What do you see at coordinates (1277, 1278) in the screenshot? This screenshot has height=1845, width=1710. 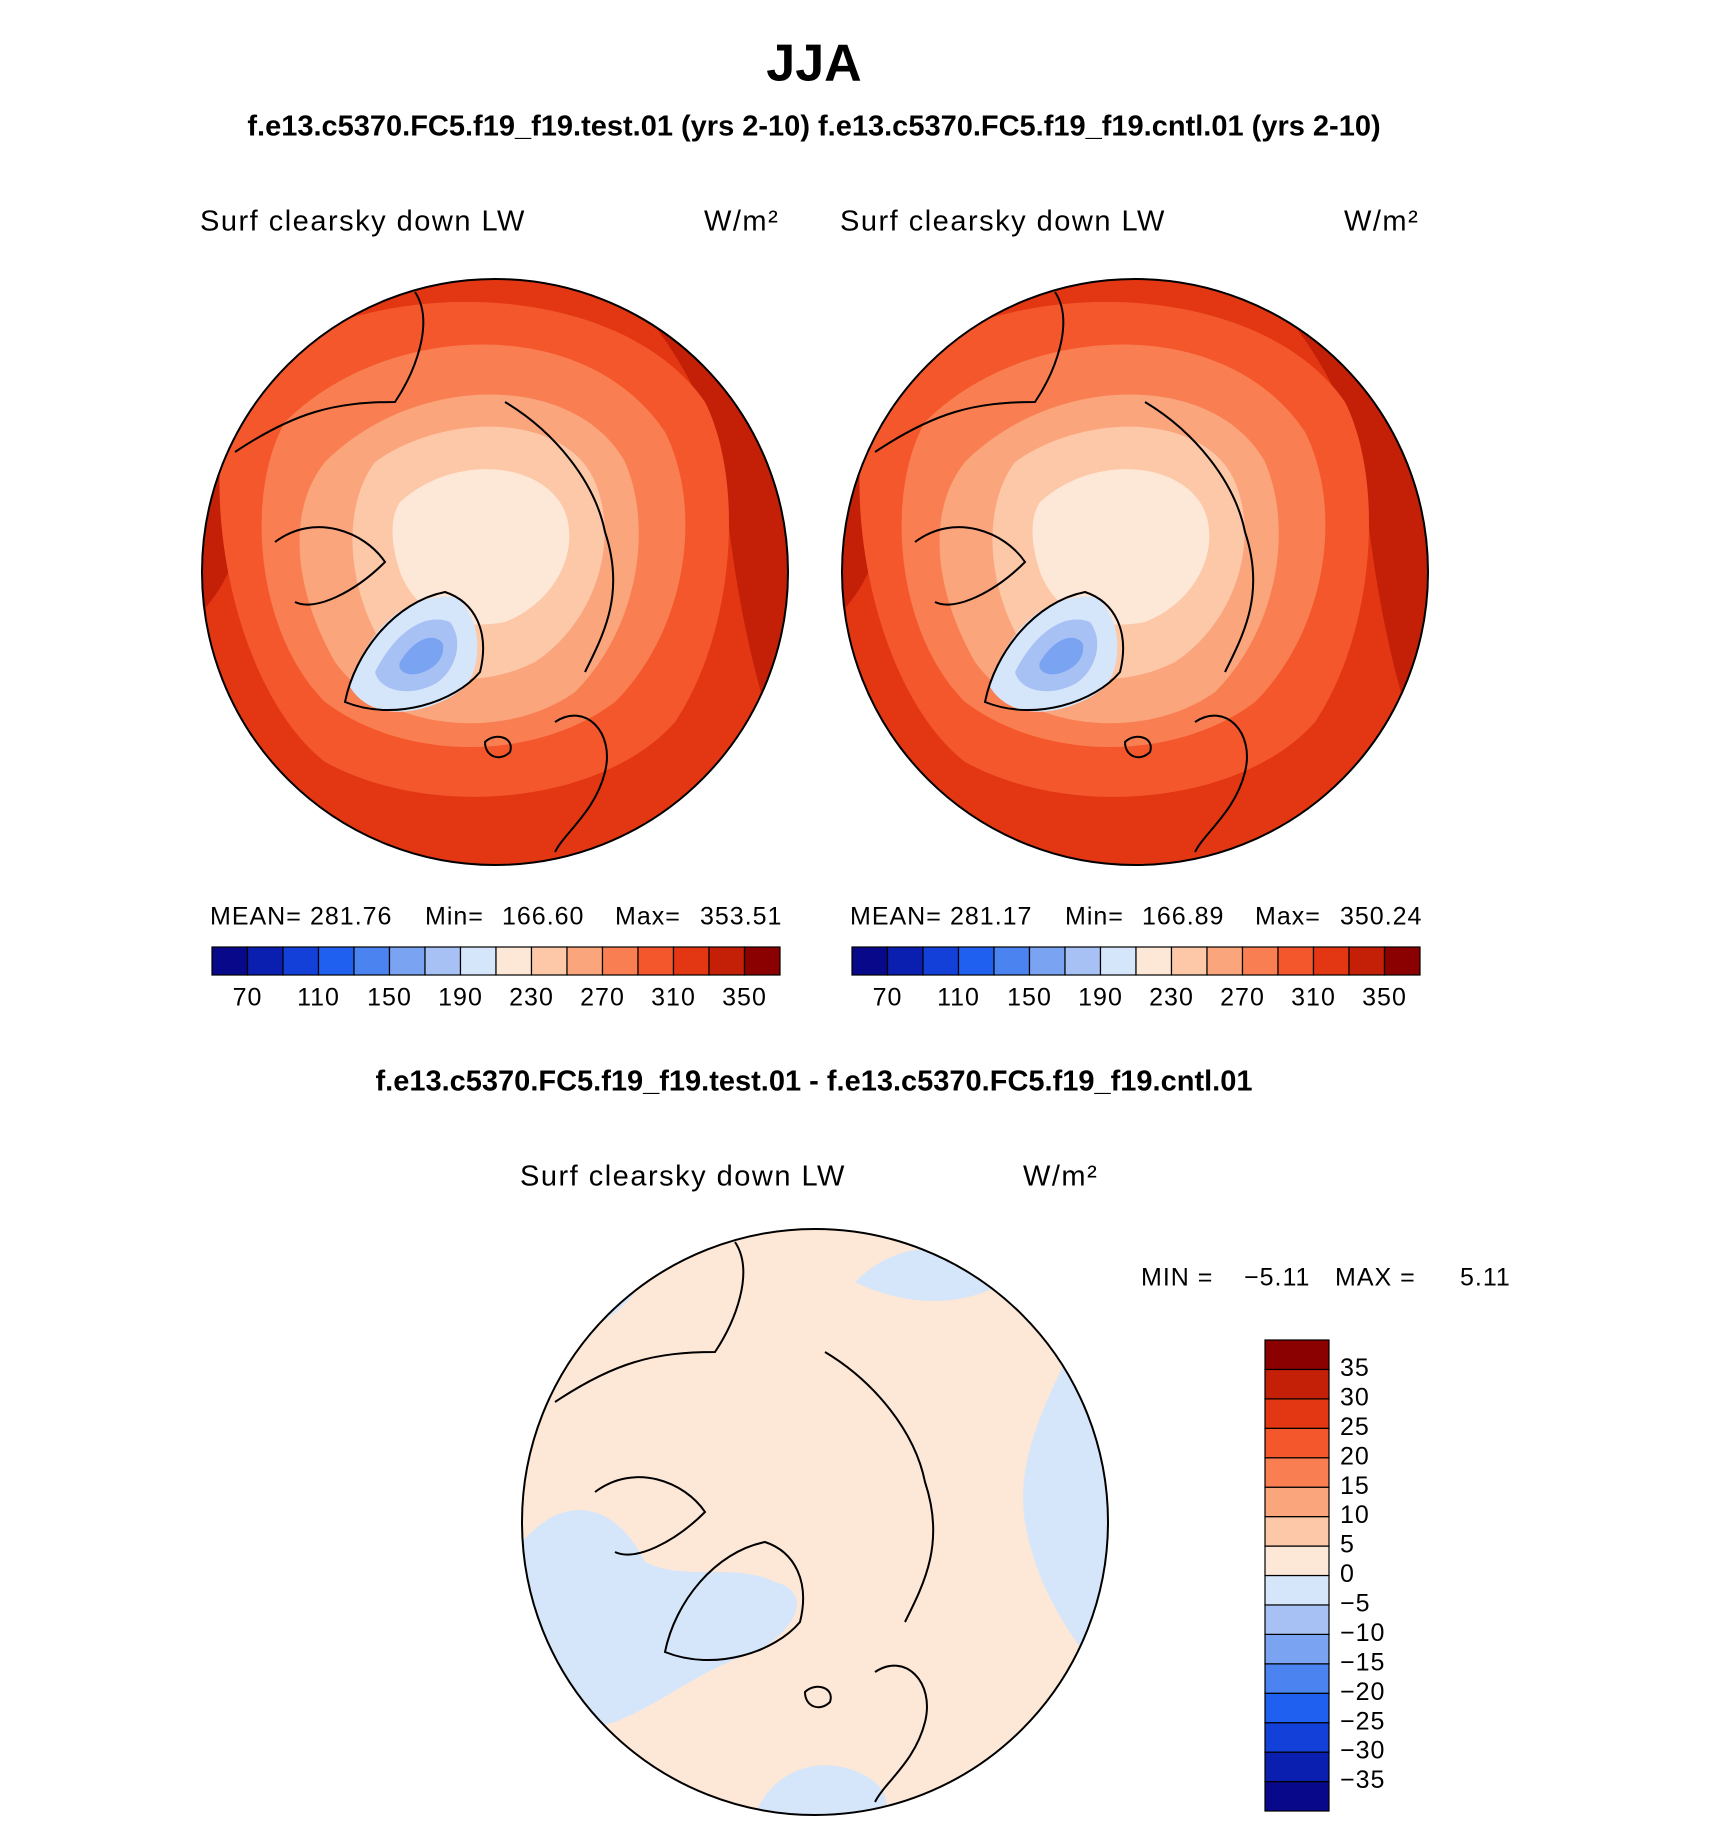 I see `stat-value: −5.11` at bounding box center [1277, 1278].